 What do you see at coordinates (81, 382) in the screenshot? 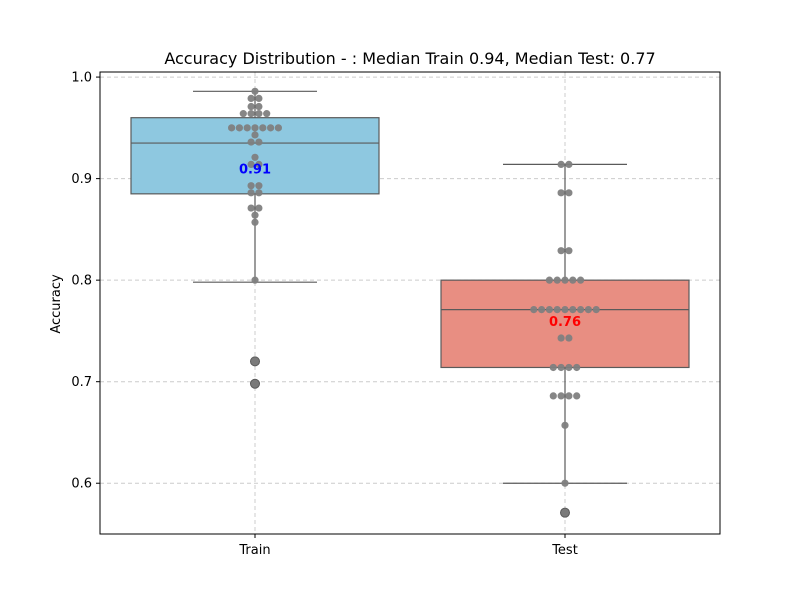
I see `y-tick-label: 0.7` at bounding box center [81, 382].